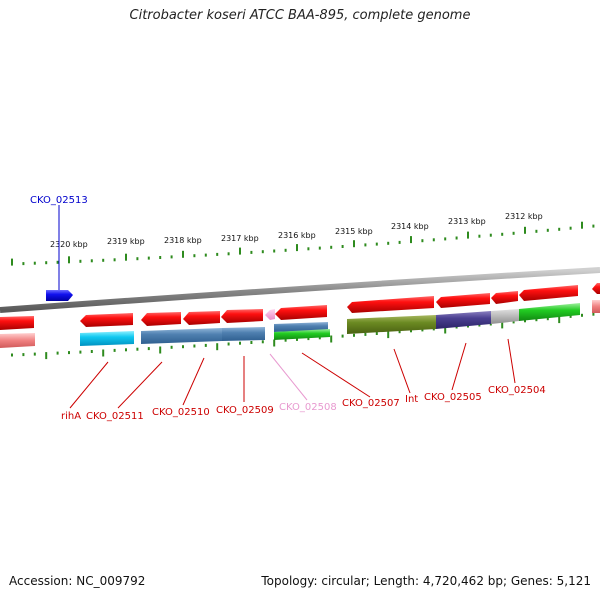 This screenshot has width=600, height=600. I want to click on kbp-label-2319: 2319 kbp, so click(126, 241).